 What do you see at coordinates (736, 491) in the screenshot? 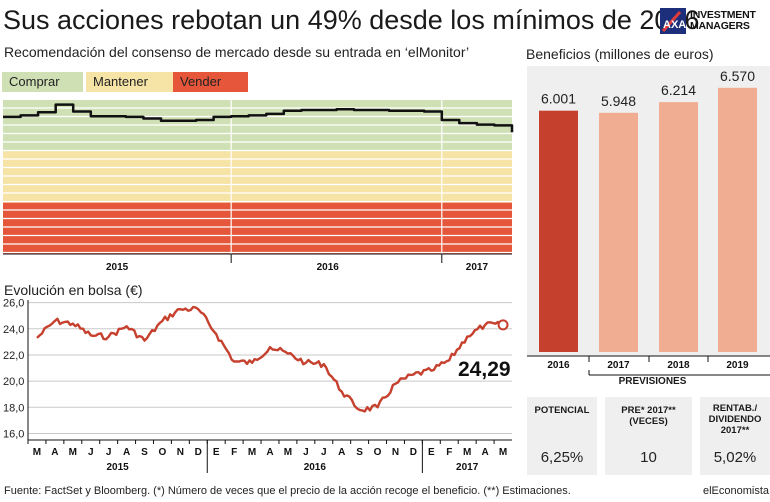
I see `brand-label: elEconomista` at bounding box center [736, 491].